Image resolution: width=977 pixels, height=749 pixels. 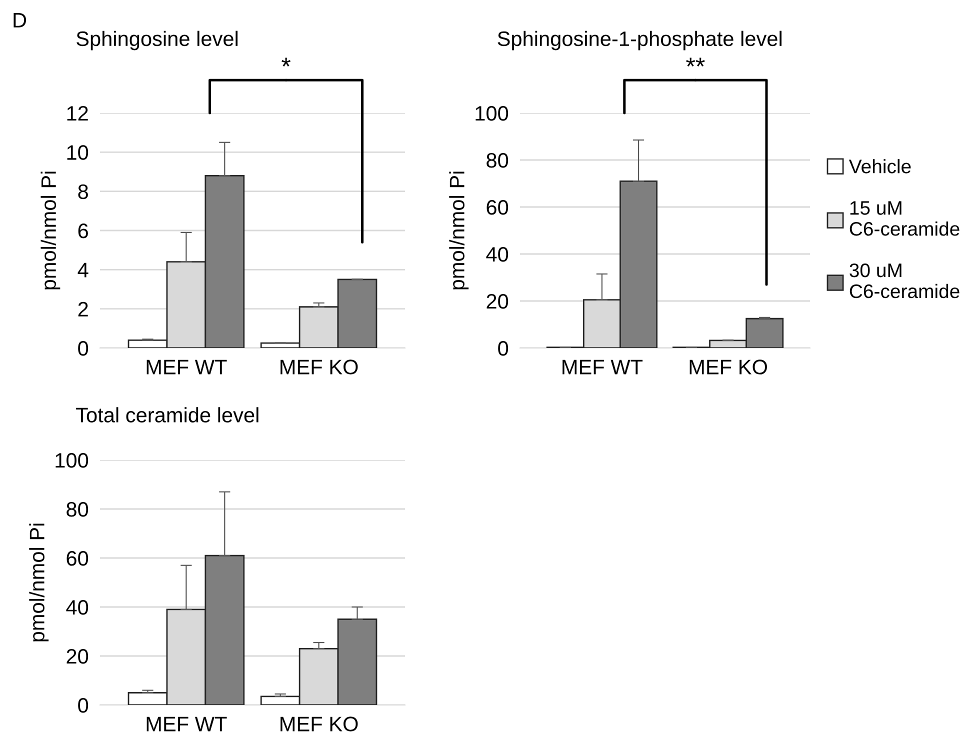 What do you see at coordinates (83, 192) in the screenshot?
I see `y-tick-label: 8` at bounding box center [83, 192].